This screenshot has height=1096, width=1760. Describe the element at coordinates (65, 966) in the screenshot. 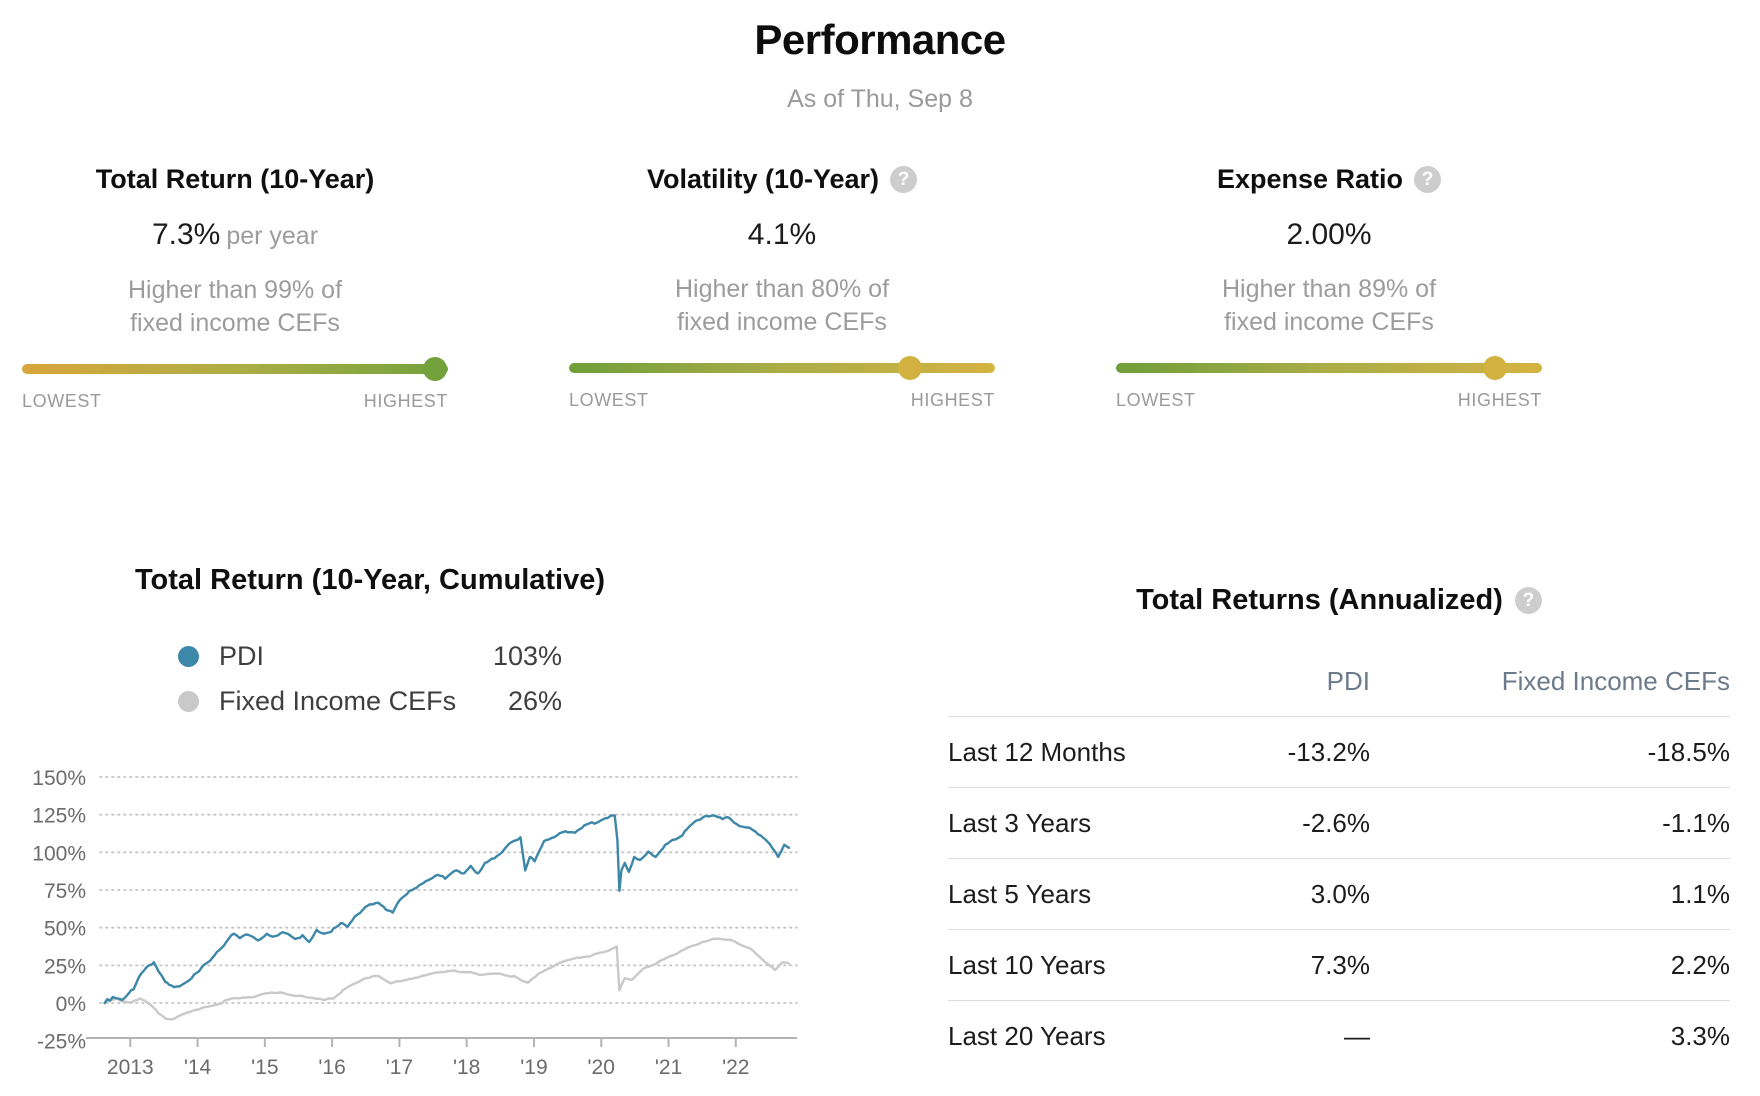

I see `y-tick-label: 25%` at that location.